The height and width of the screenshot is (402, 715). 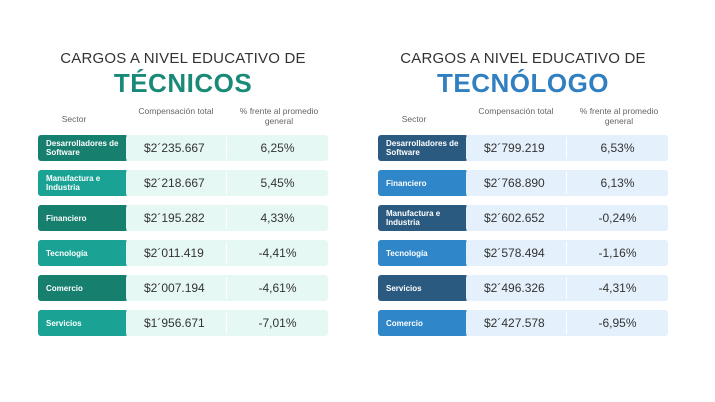 I want to click on table-row: Comercio $2´427.578 -6,95%, so click(x=523, y=323).